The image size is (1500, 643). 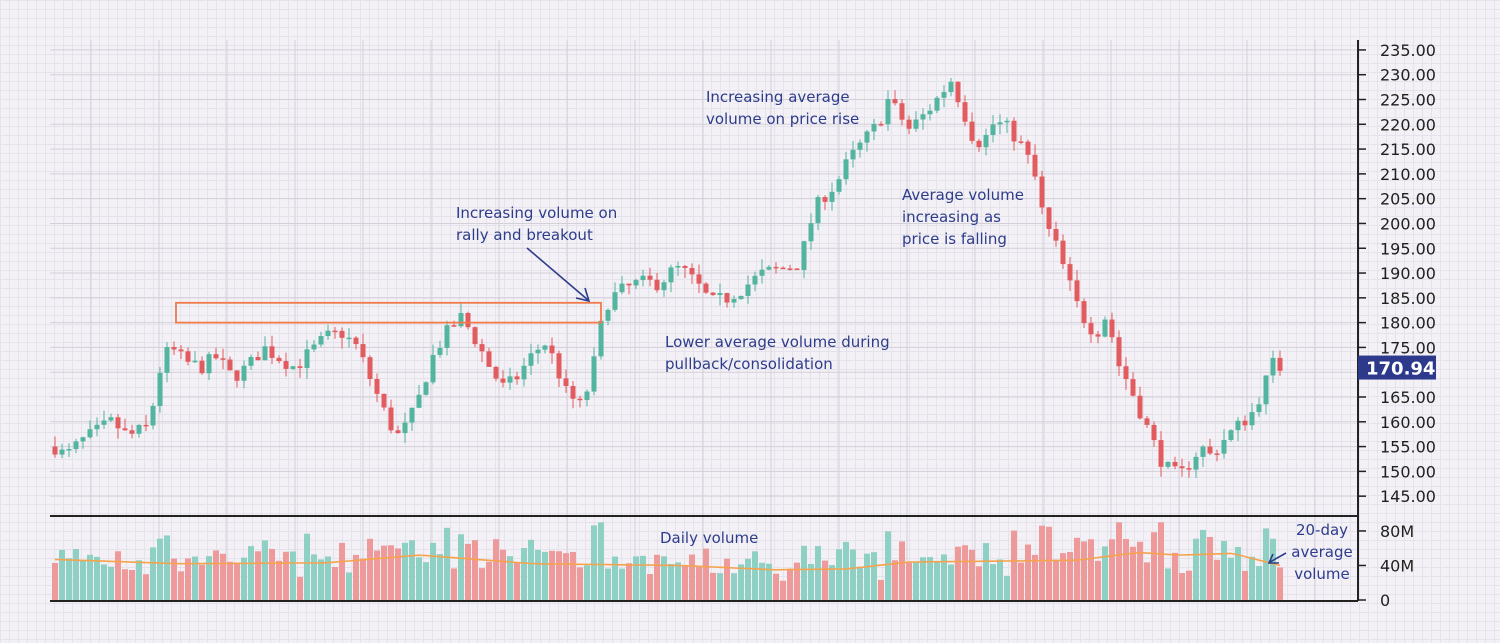 I want to click on price-tick-label: 215.00, so click(x=1408, y=149).